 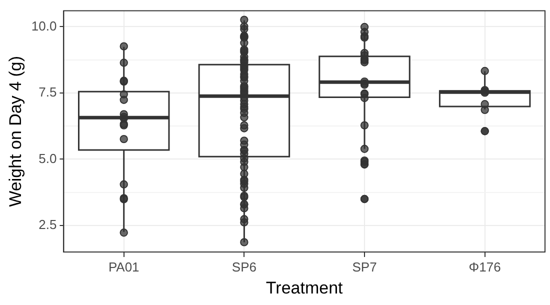 What do you see at coordinates (47, 158) in the screenshot?
I see `y-tick-label: 5.0` at bounding box center [47, 158].